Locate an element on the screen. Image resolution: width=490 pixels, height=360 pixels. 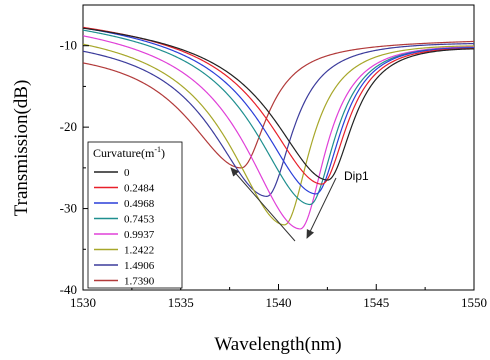
dip1-label: Dip1 is located at coordinates (356, 176).